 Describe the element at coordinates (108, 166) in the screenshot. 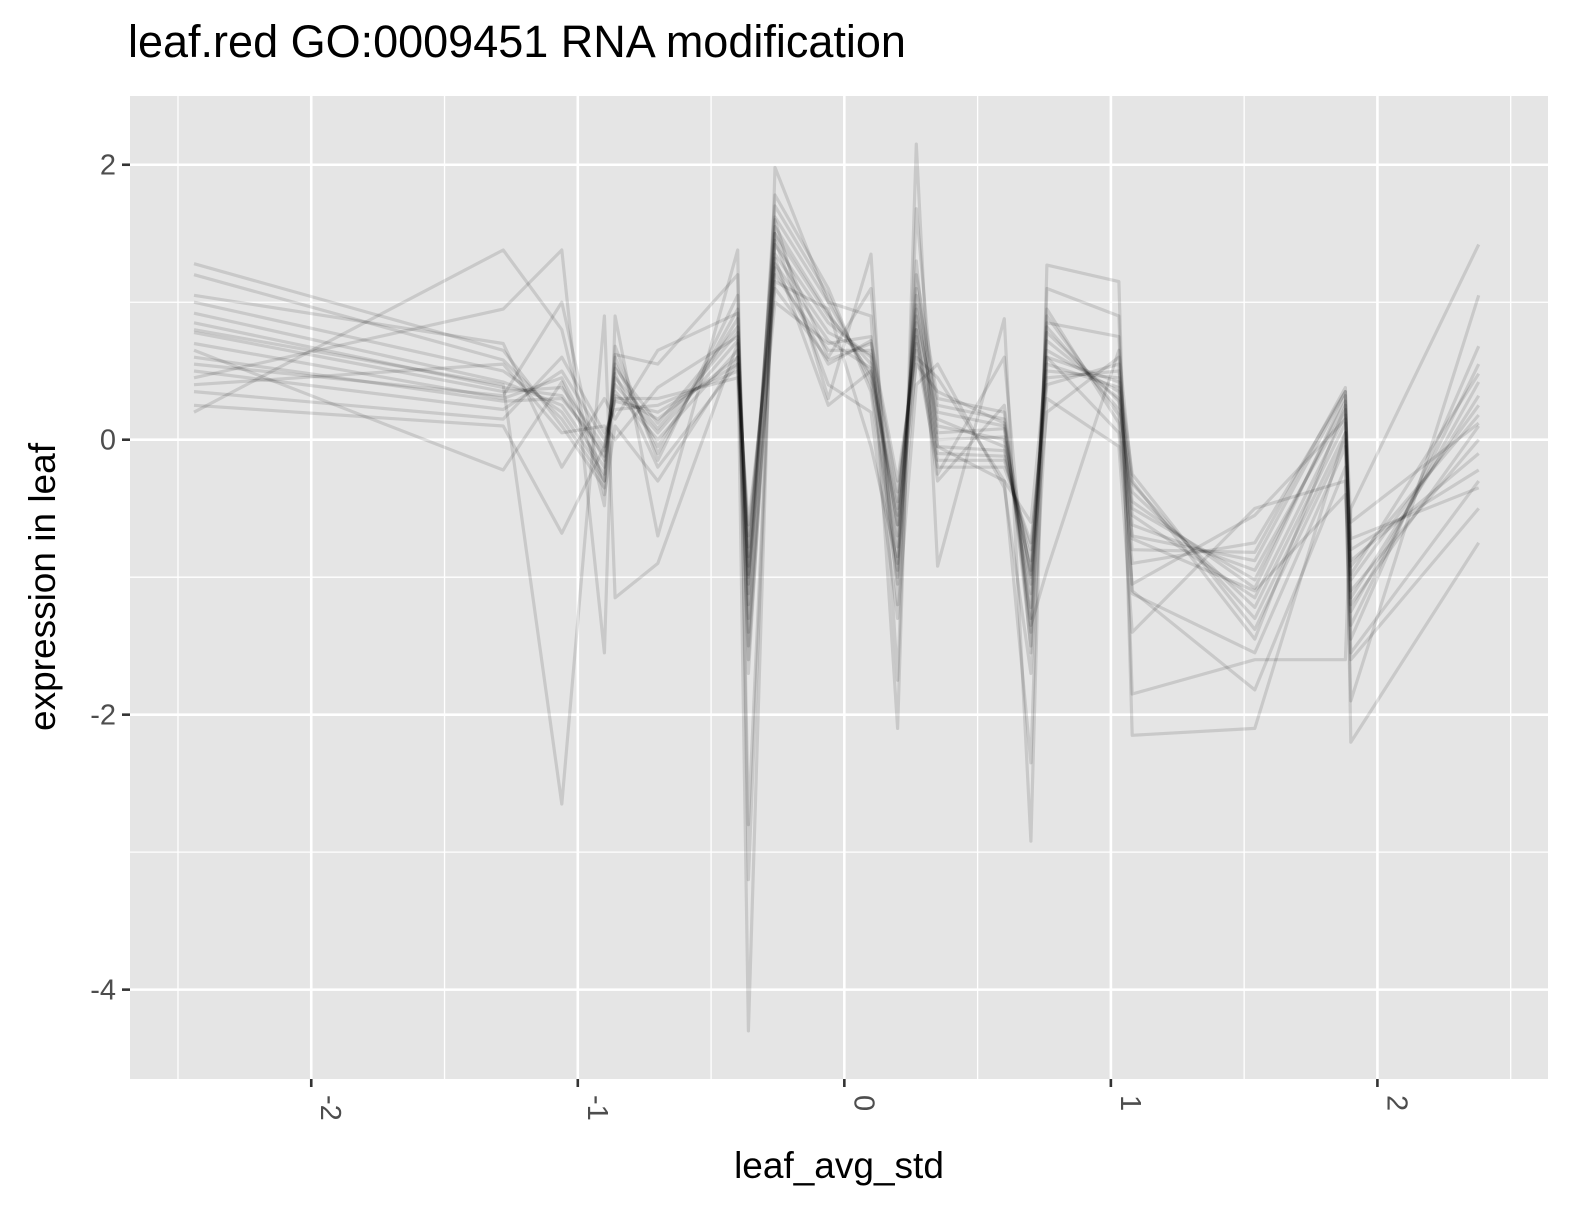

I see `y-tick-label: 2` at that location.